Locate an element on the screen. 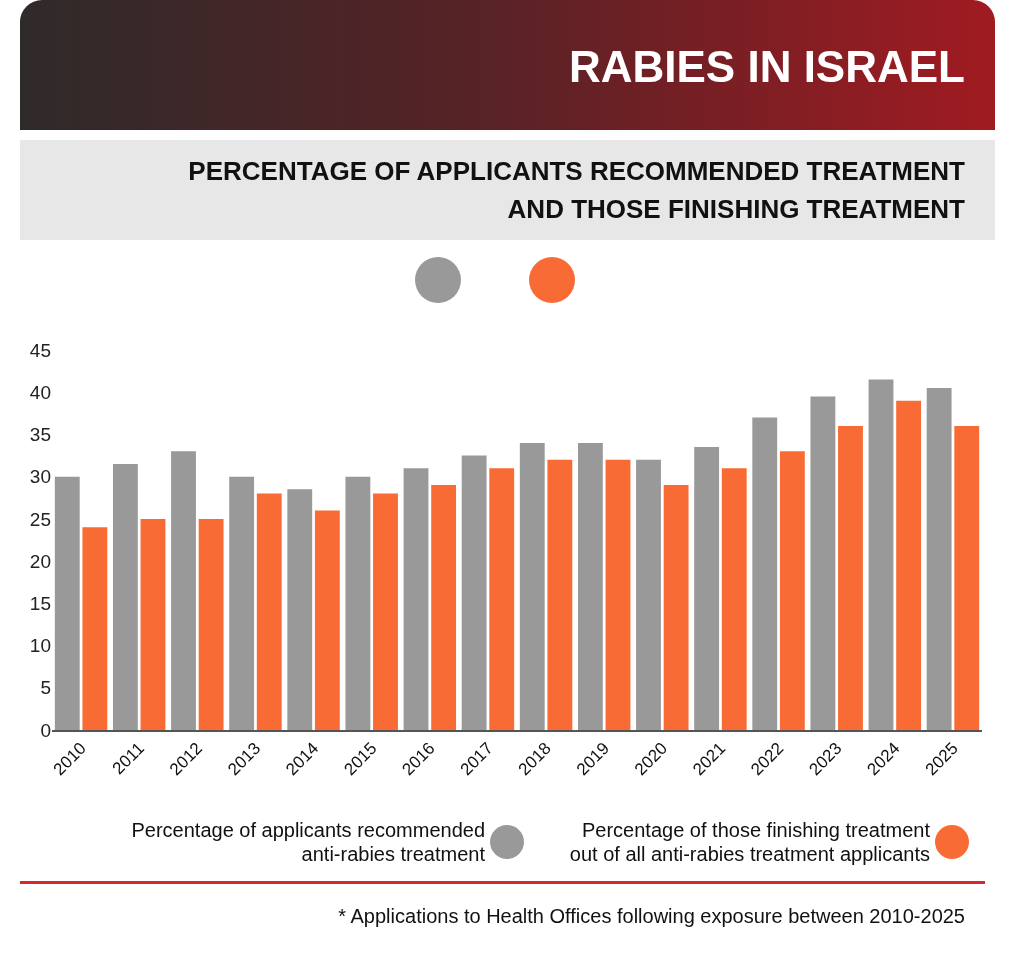 This screenshot has height=954, width=1024. y-tick-label: 35 is located at coordinates (40, 435).